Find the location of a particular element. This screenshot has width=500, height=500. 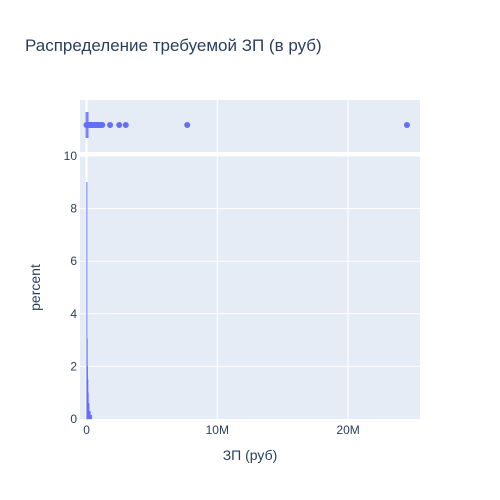

y-tick-label: 4 is located at coordinates (73, 314).